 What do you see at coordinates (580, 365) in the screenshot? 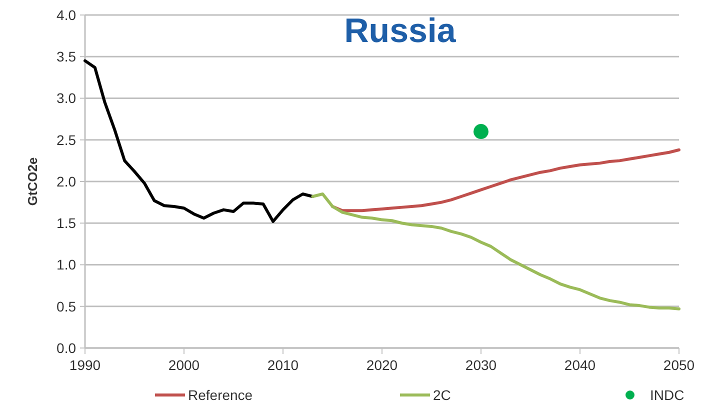
I see `x-tick-label: 2040` at bounding box center [580, 365].